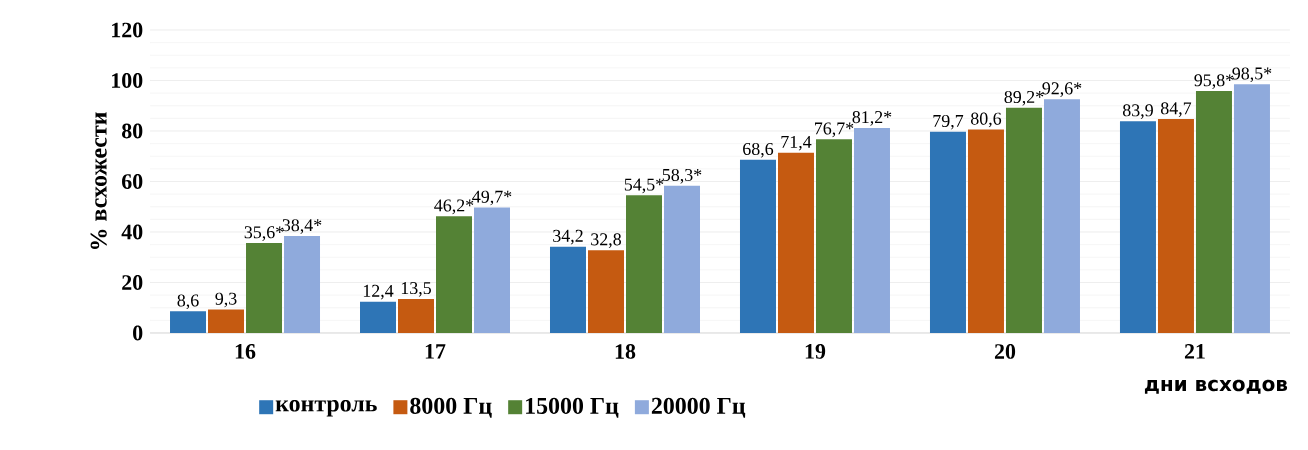 Image resolution: width=1308 pixels, height=450 pixels. Describe the element at coordinates (188, 302) in the screenshot. I see `data-label: 8,6` at that location.